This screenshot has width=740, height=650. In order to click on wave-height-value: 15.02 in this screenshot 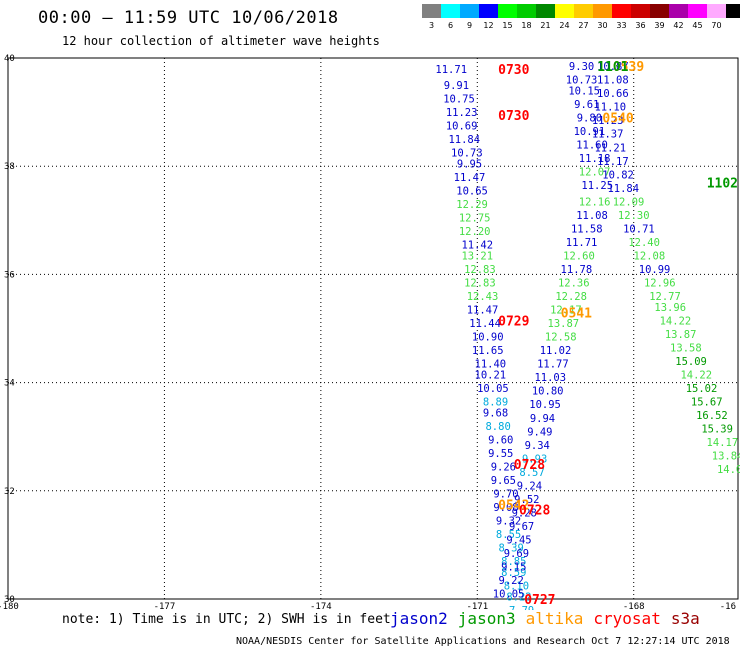, I will do `click(702, 389)`.